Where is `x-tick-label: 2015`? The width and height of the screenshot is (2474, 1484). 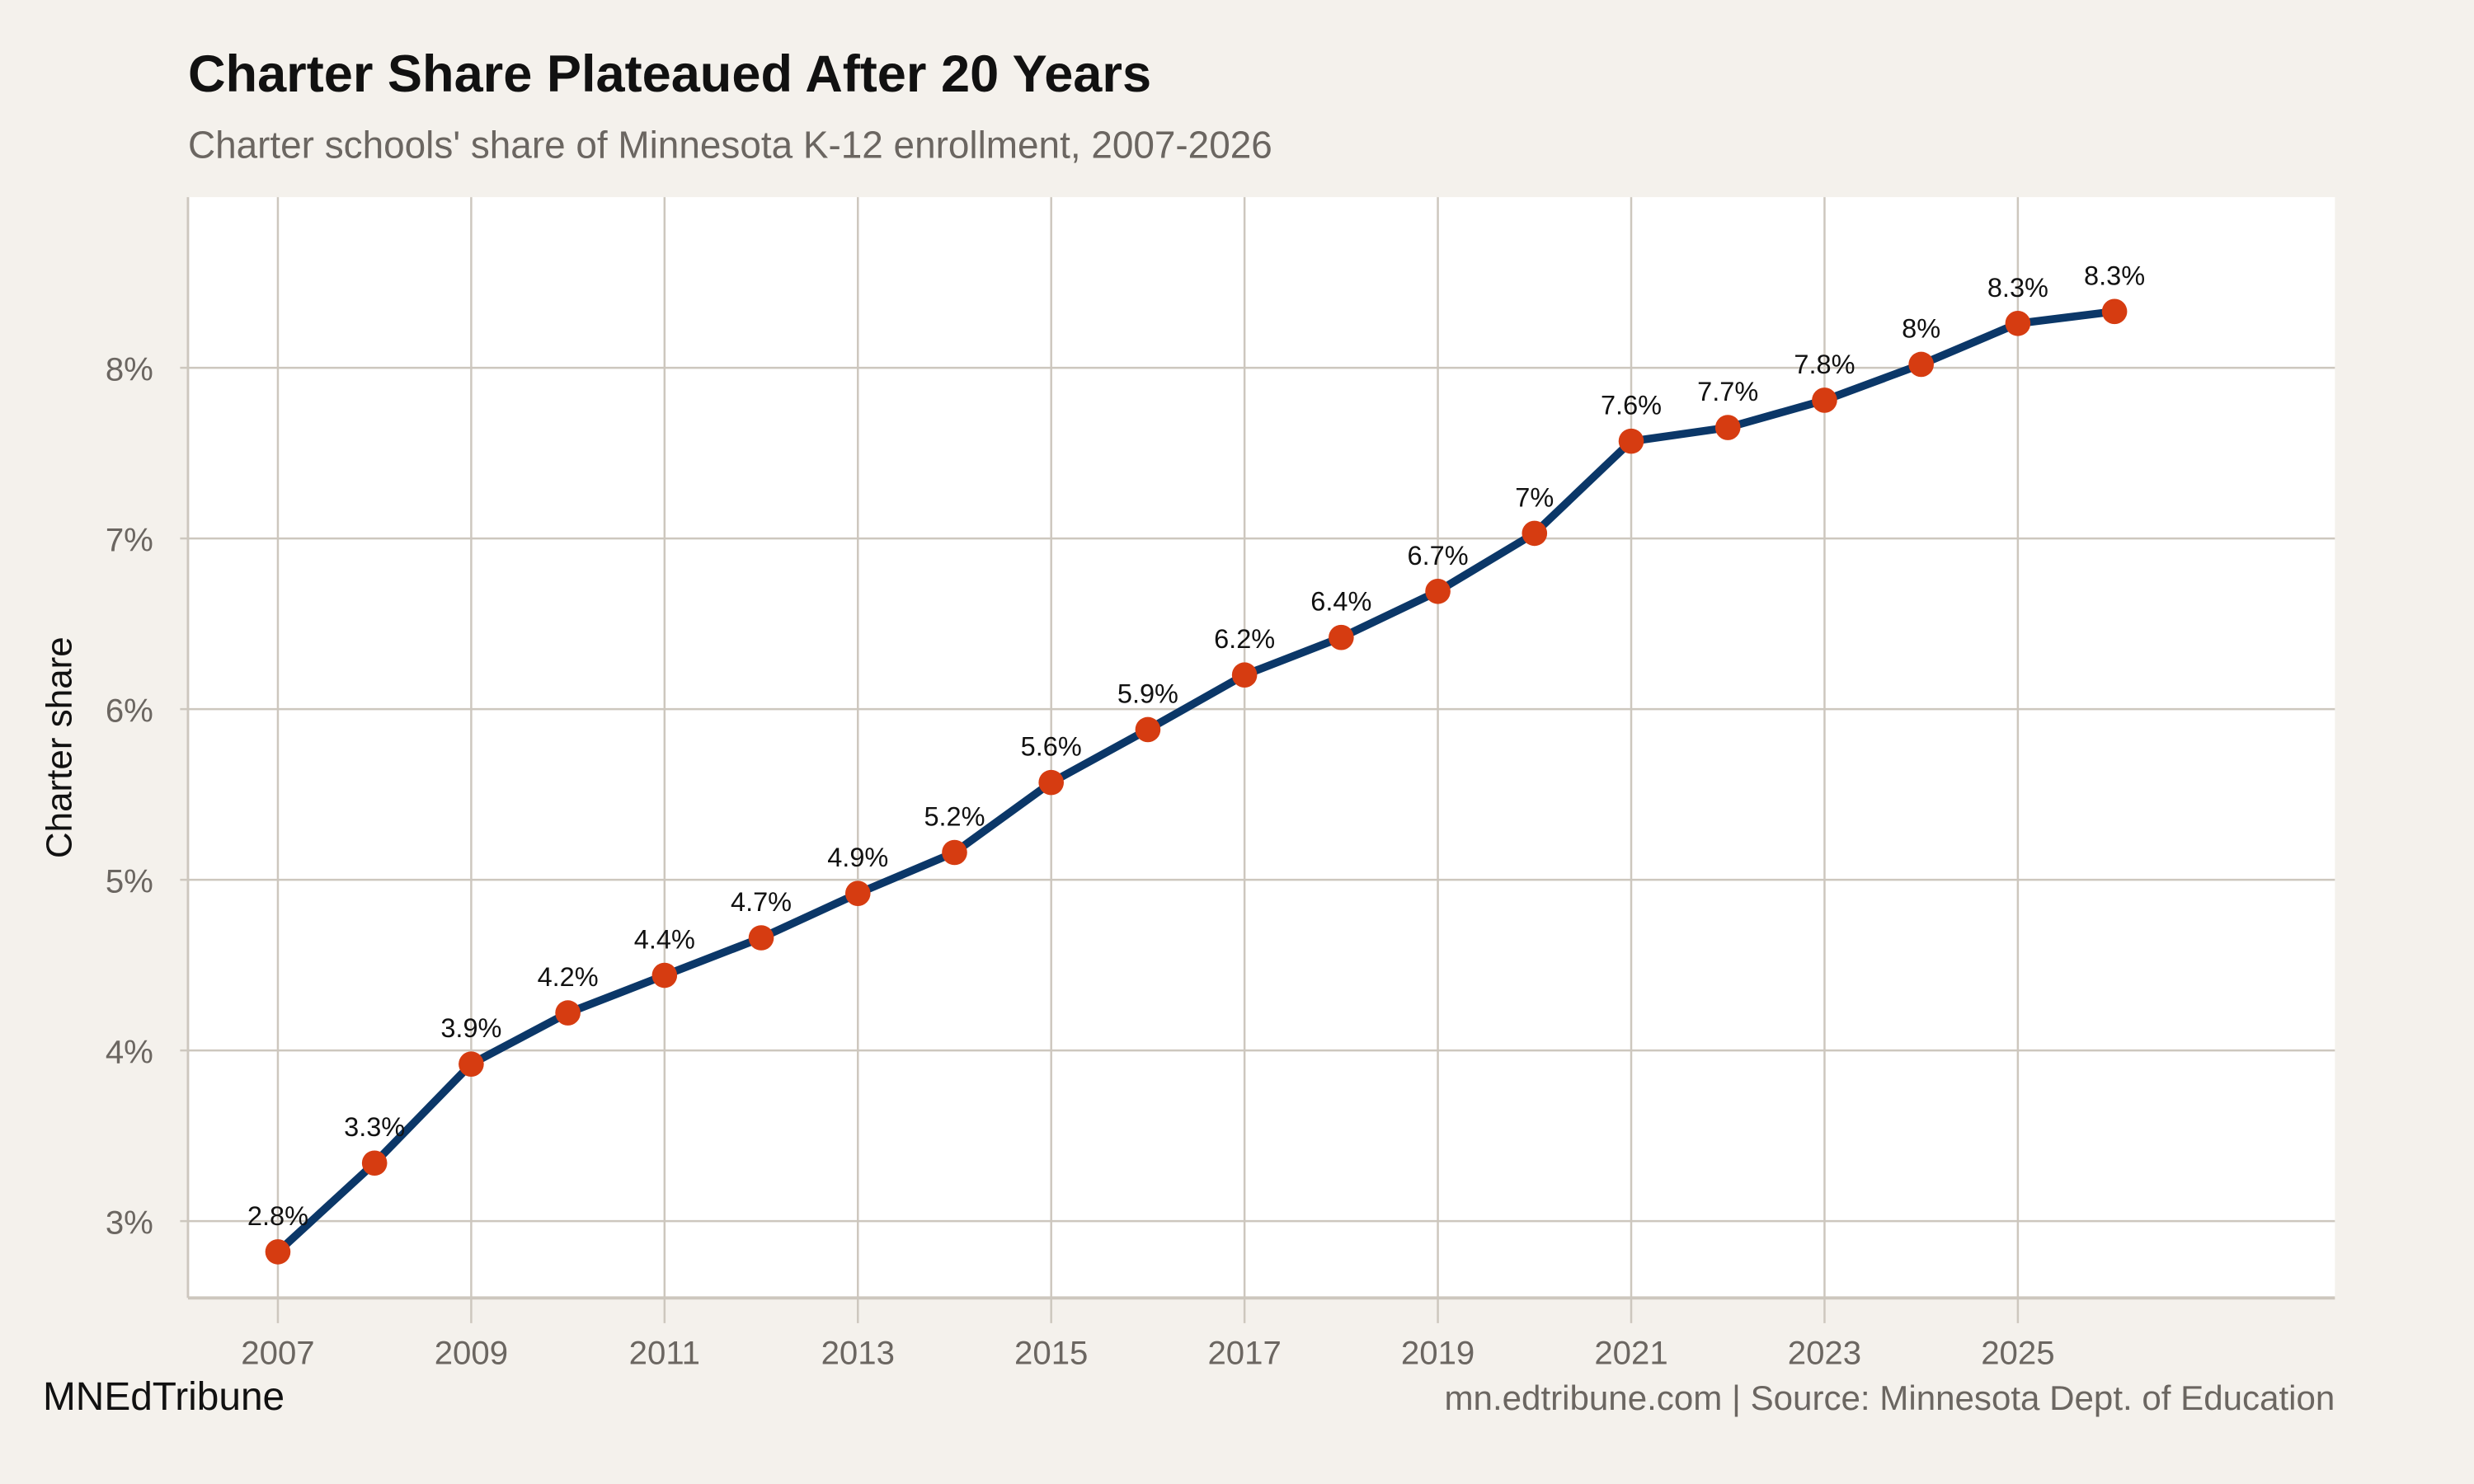 x-tick-label: 2015 is located at coordinates (1051, 1353).